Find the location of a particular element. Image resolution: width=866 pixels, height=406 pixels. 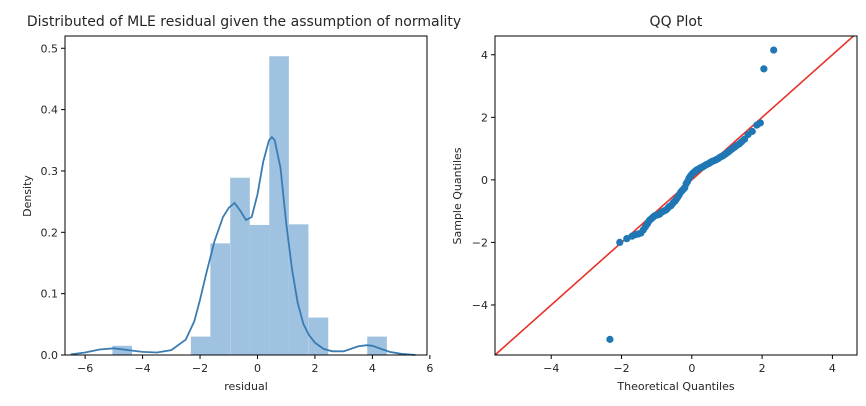

y-tick-label: 0.2 is located at coordinates (50, 232).